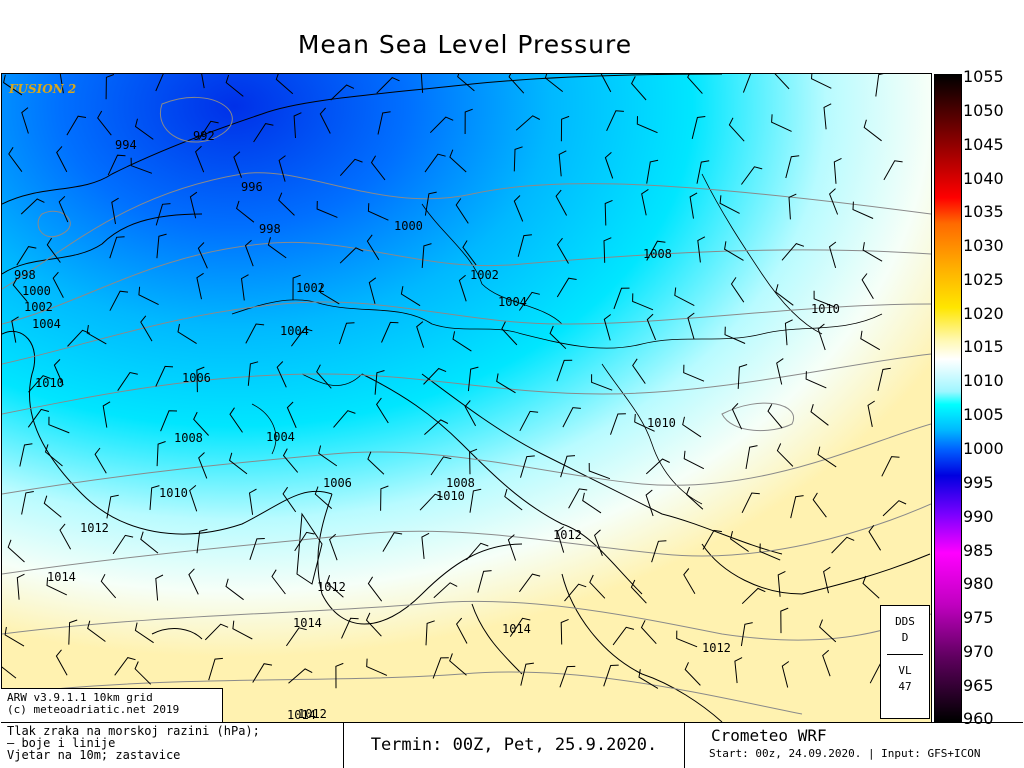  What do you see at coordinates (460, 483) in the screenshot?
I see `isobar-label: 1008` at bounding box center [460, 483].